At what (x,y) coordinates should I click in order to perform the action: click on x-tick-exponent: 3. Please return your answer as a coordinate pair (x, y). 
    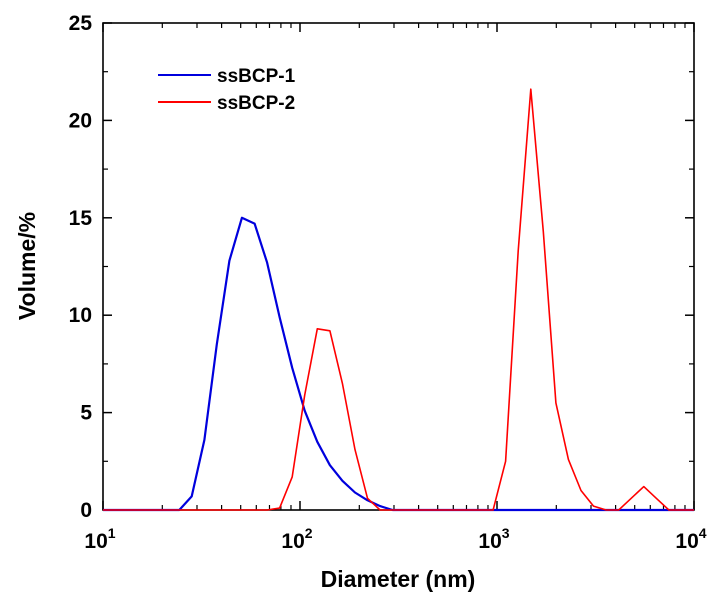
    Looking at the image, I should click on (506, 533).